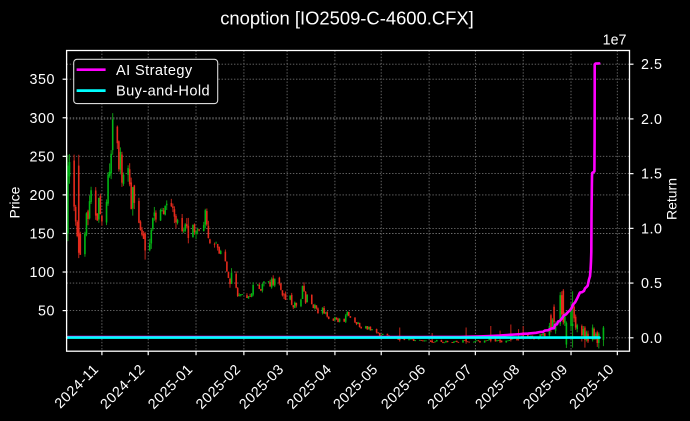 This screenshot has width=690, height=421. Describe the element at coordinates (652, 229) in the screenshot. I see `svg-text: 1.0` at that location.